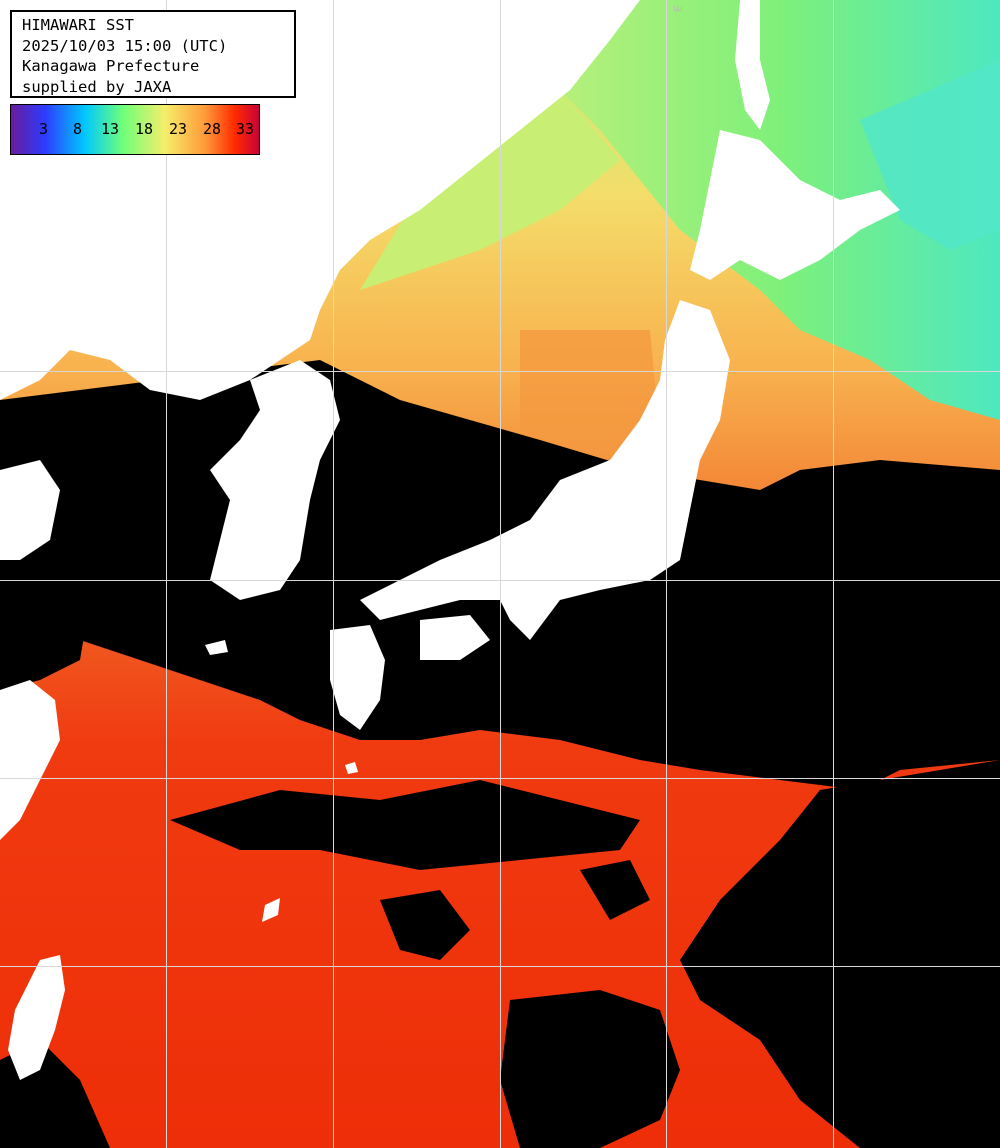  I want to click on warm-sea-japan, so click(590, 395).